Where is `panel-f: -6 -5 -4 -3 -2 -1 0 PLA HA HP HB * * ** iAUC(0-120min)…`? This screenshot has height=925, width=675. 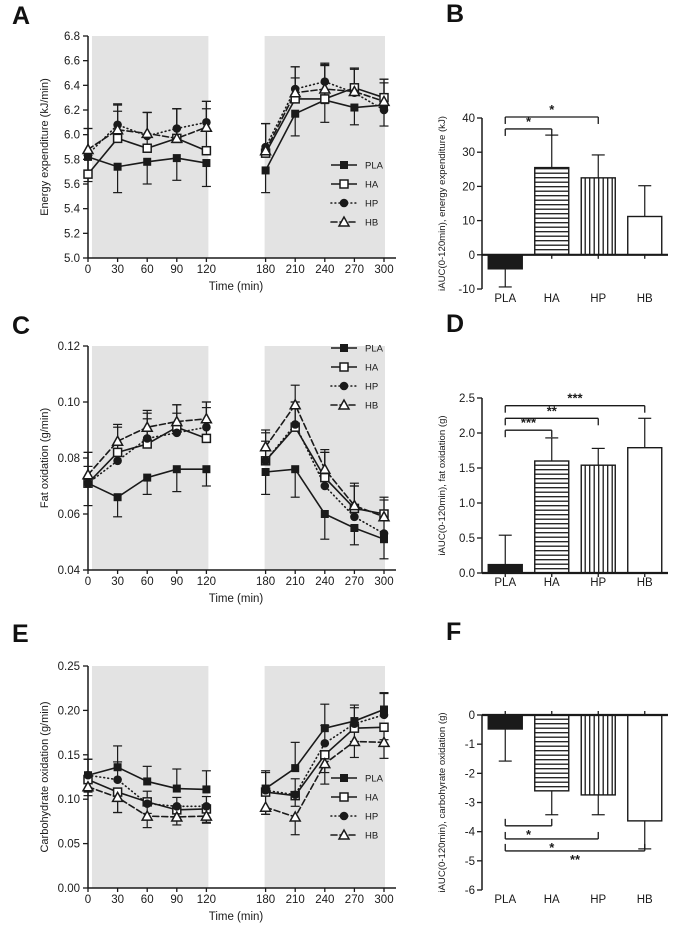 panel-f: -6 -5 -4 -3 -2 -1 0 PLA HA HP HB * * ** iAUC(0-120min)… is located at coordinates (552, 771).